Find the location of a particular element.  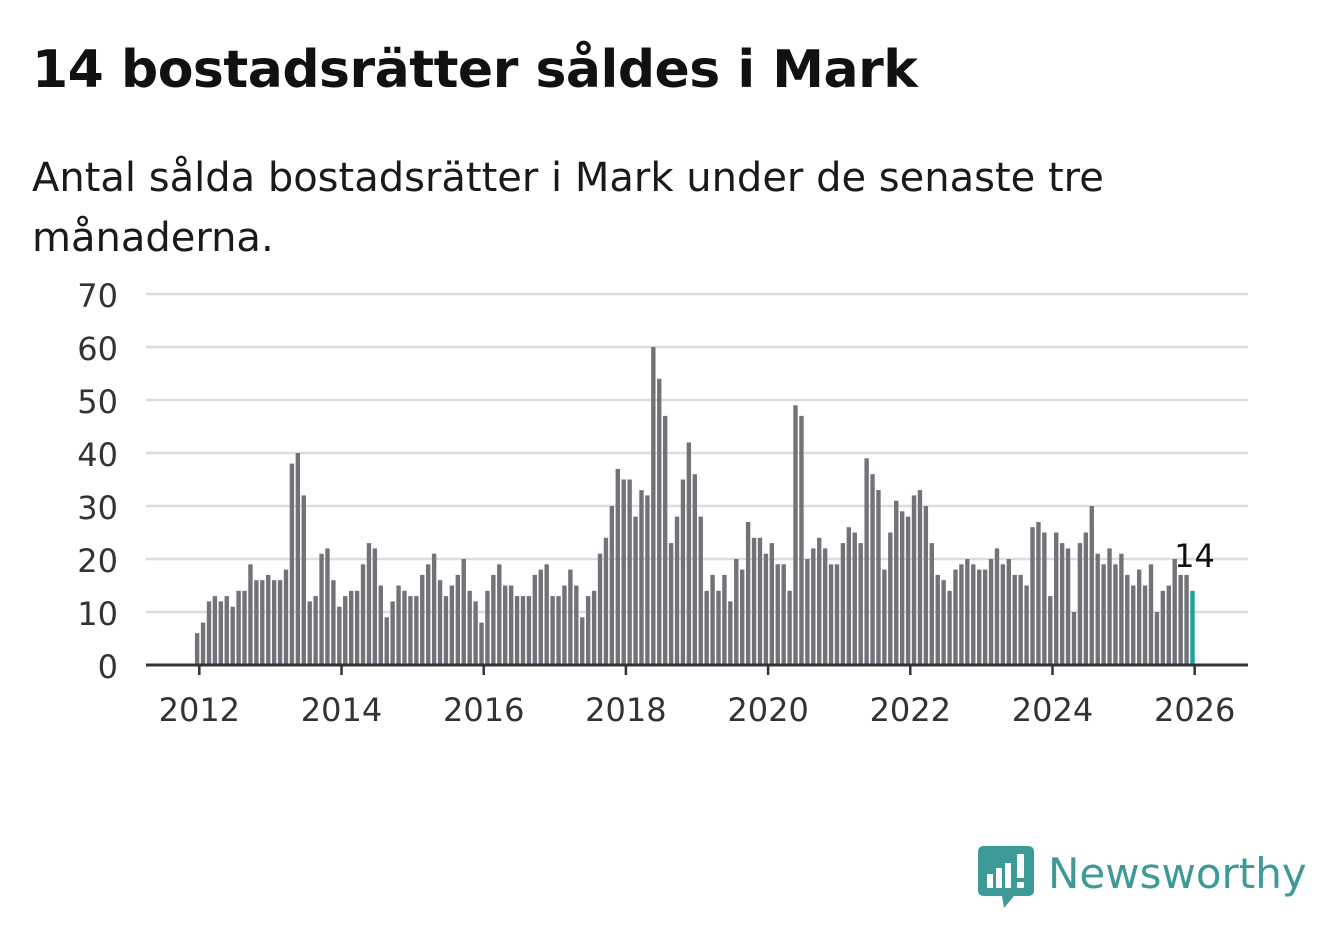

y-tick-label: 50 is located at coordinates (97, 402).